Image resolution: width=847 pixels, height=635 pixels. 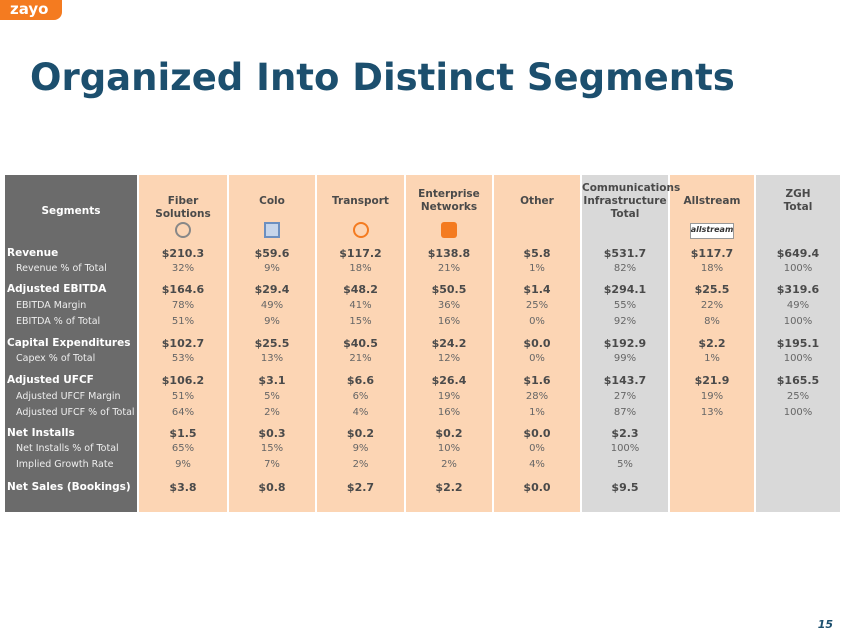 I want to click on cell: $106.2, so click(x=183, y=380).